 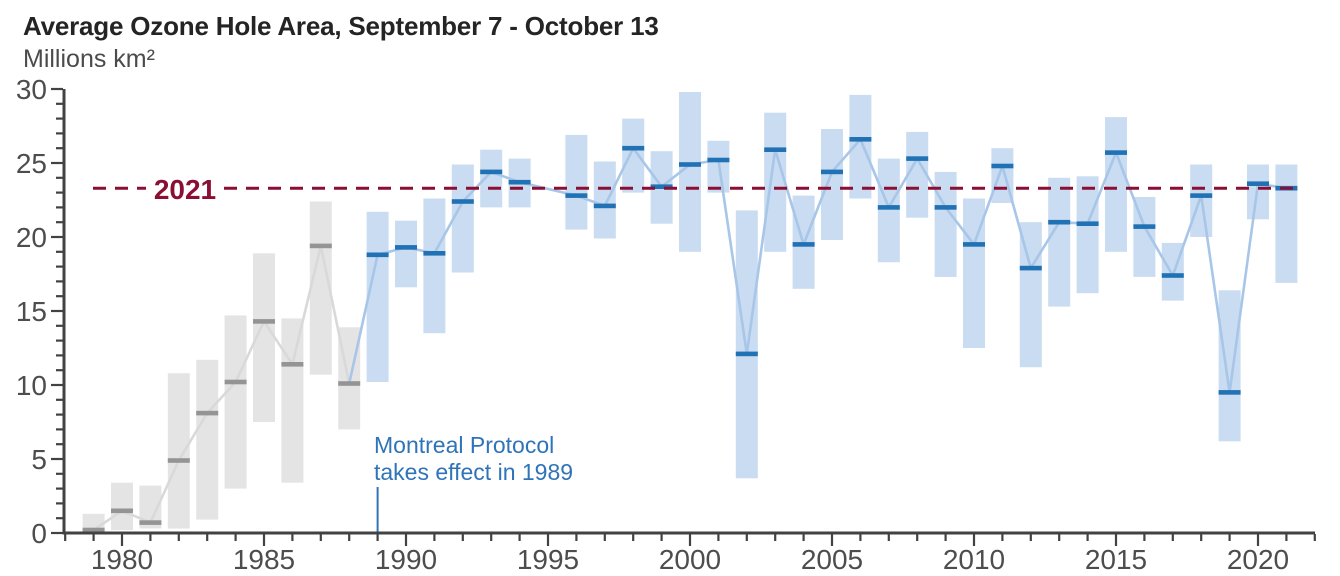 What do you see at coordinates (1144, 226) in the screenshot?
I see `mean-marker-2016` at bounding box center [1144, 226].